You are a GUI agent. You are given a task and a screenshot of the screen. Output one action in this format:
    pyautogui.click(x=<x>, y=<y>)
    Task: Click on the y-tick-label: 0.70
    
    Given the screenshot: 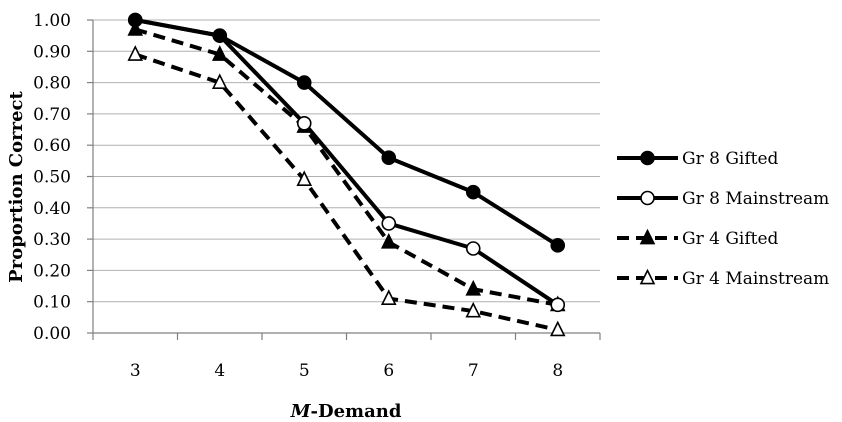 What is the action you would take?
    pyautogui.click(x=52, y=115)
    